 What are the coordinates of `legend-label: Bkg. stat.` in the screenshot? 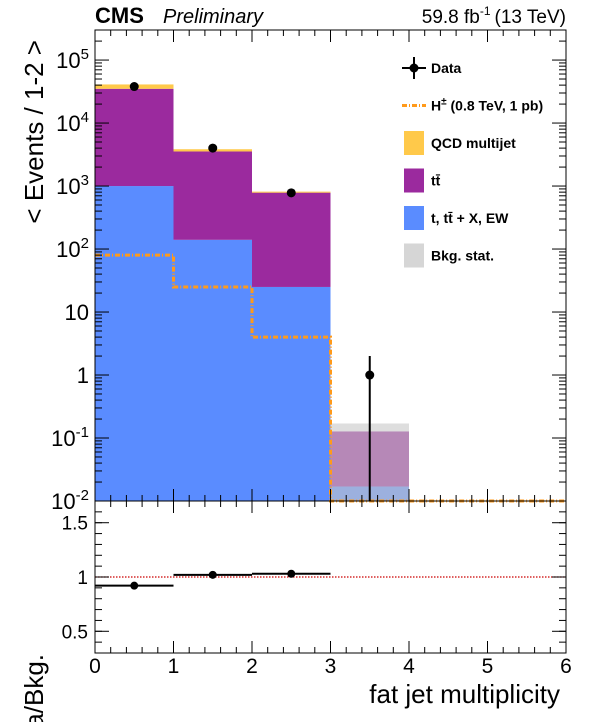 It's located at (462, 256).